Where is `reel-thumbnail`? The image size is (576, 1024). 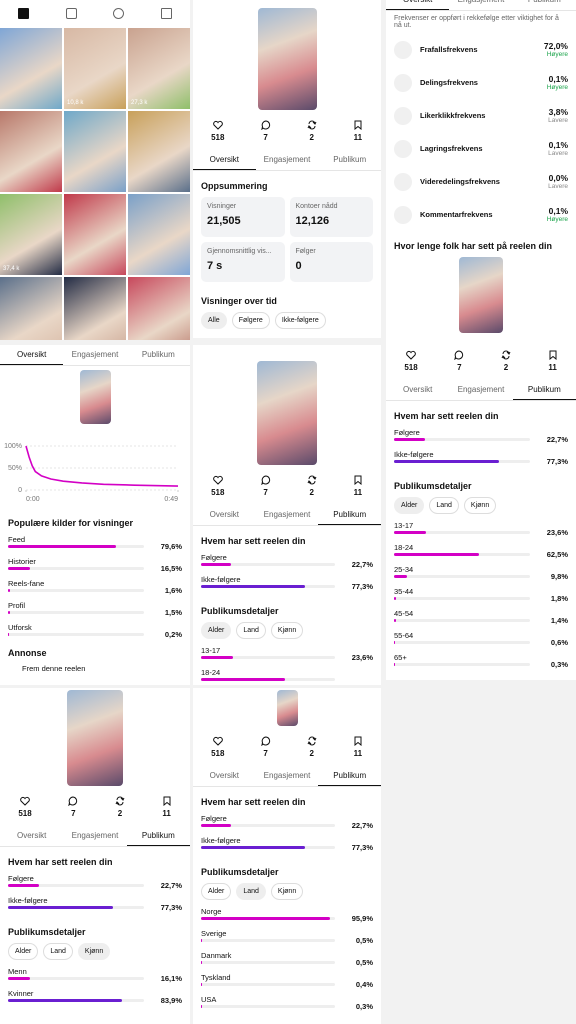 reel-thumbnail is located at coordinates (95, 397).